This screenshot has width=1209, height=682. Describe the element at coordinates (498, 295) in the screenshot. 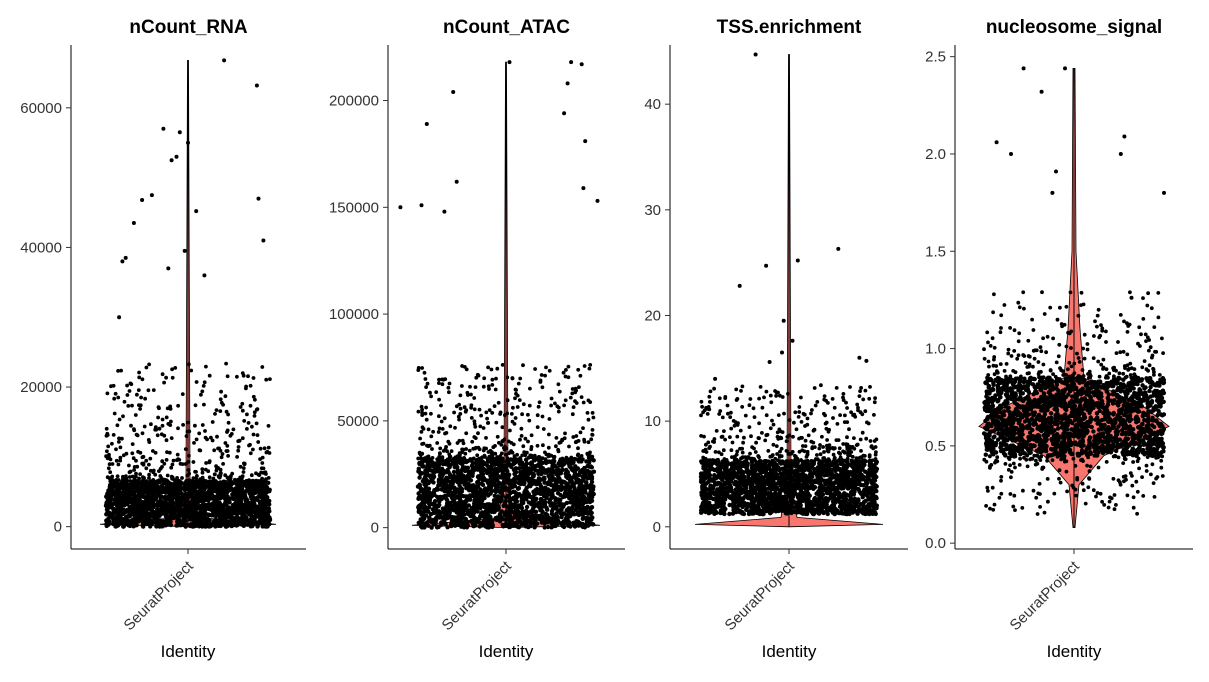

I see `jitter-points` at that location.